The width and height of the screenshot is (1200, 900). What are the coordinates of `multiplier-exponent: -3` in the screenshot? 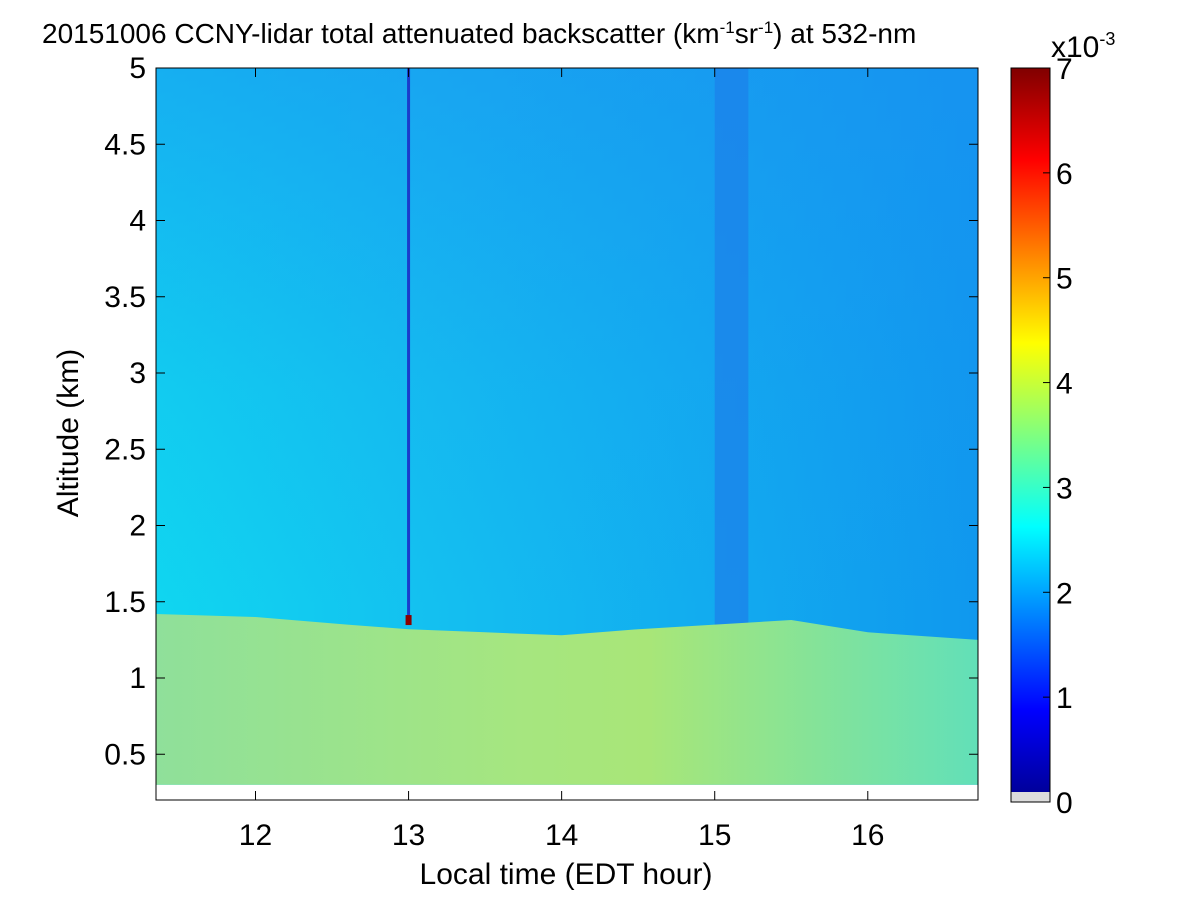 It's located at (1107, 39).